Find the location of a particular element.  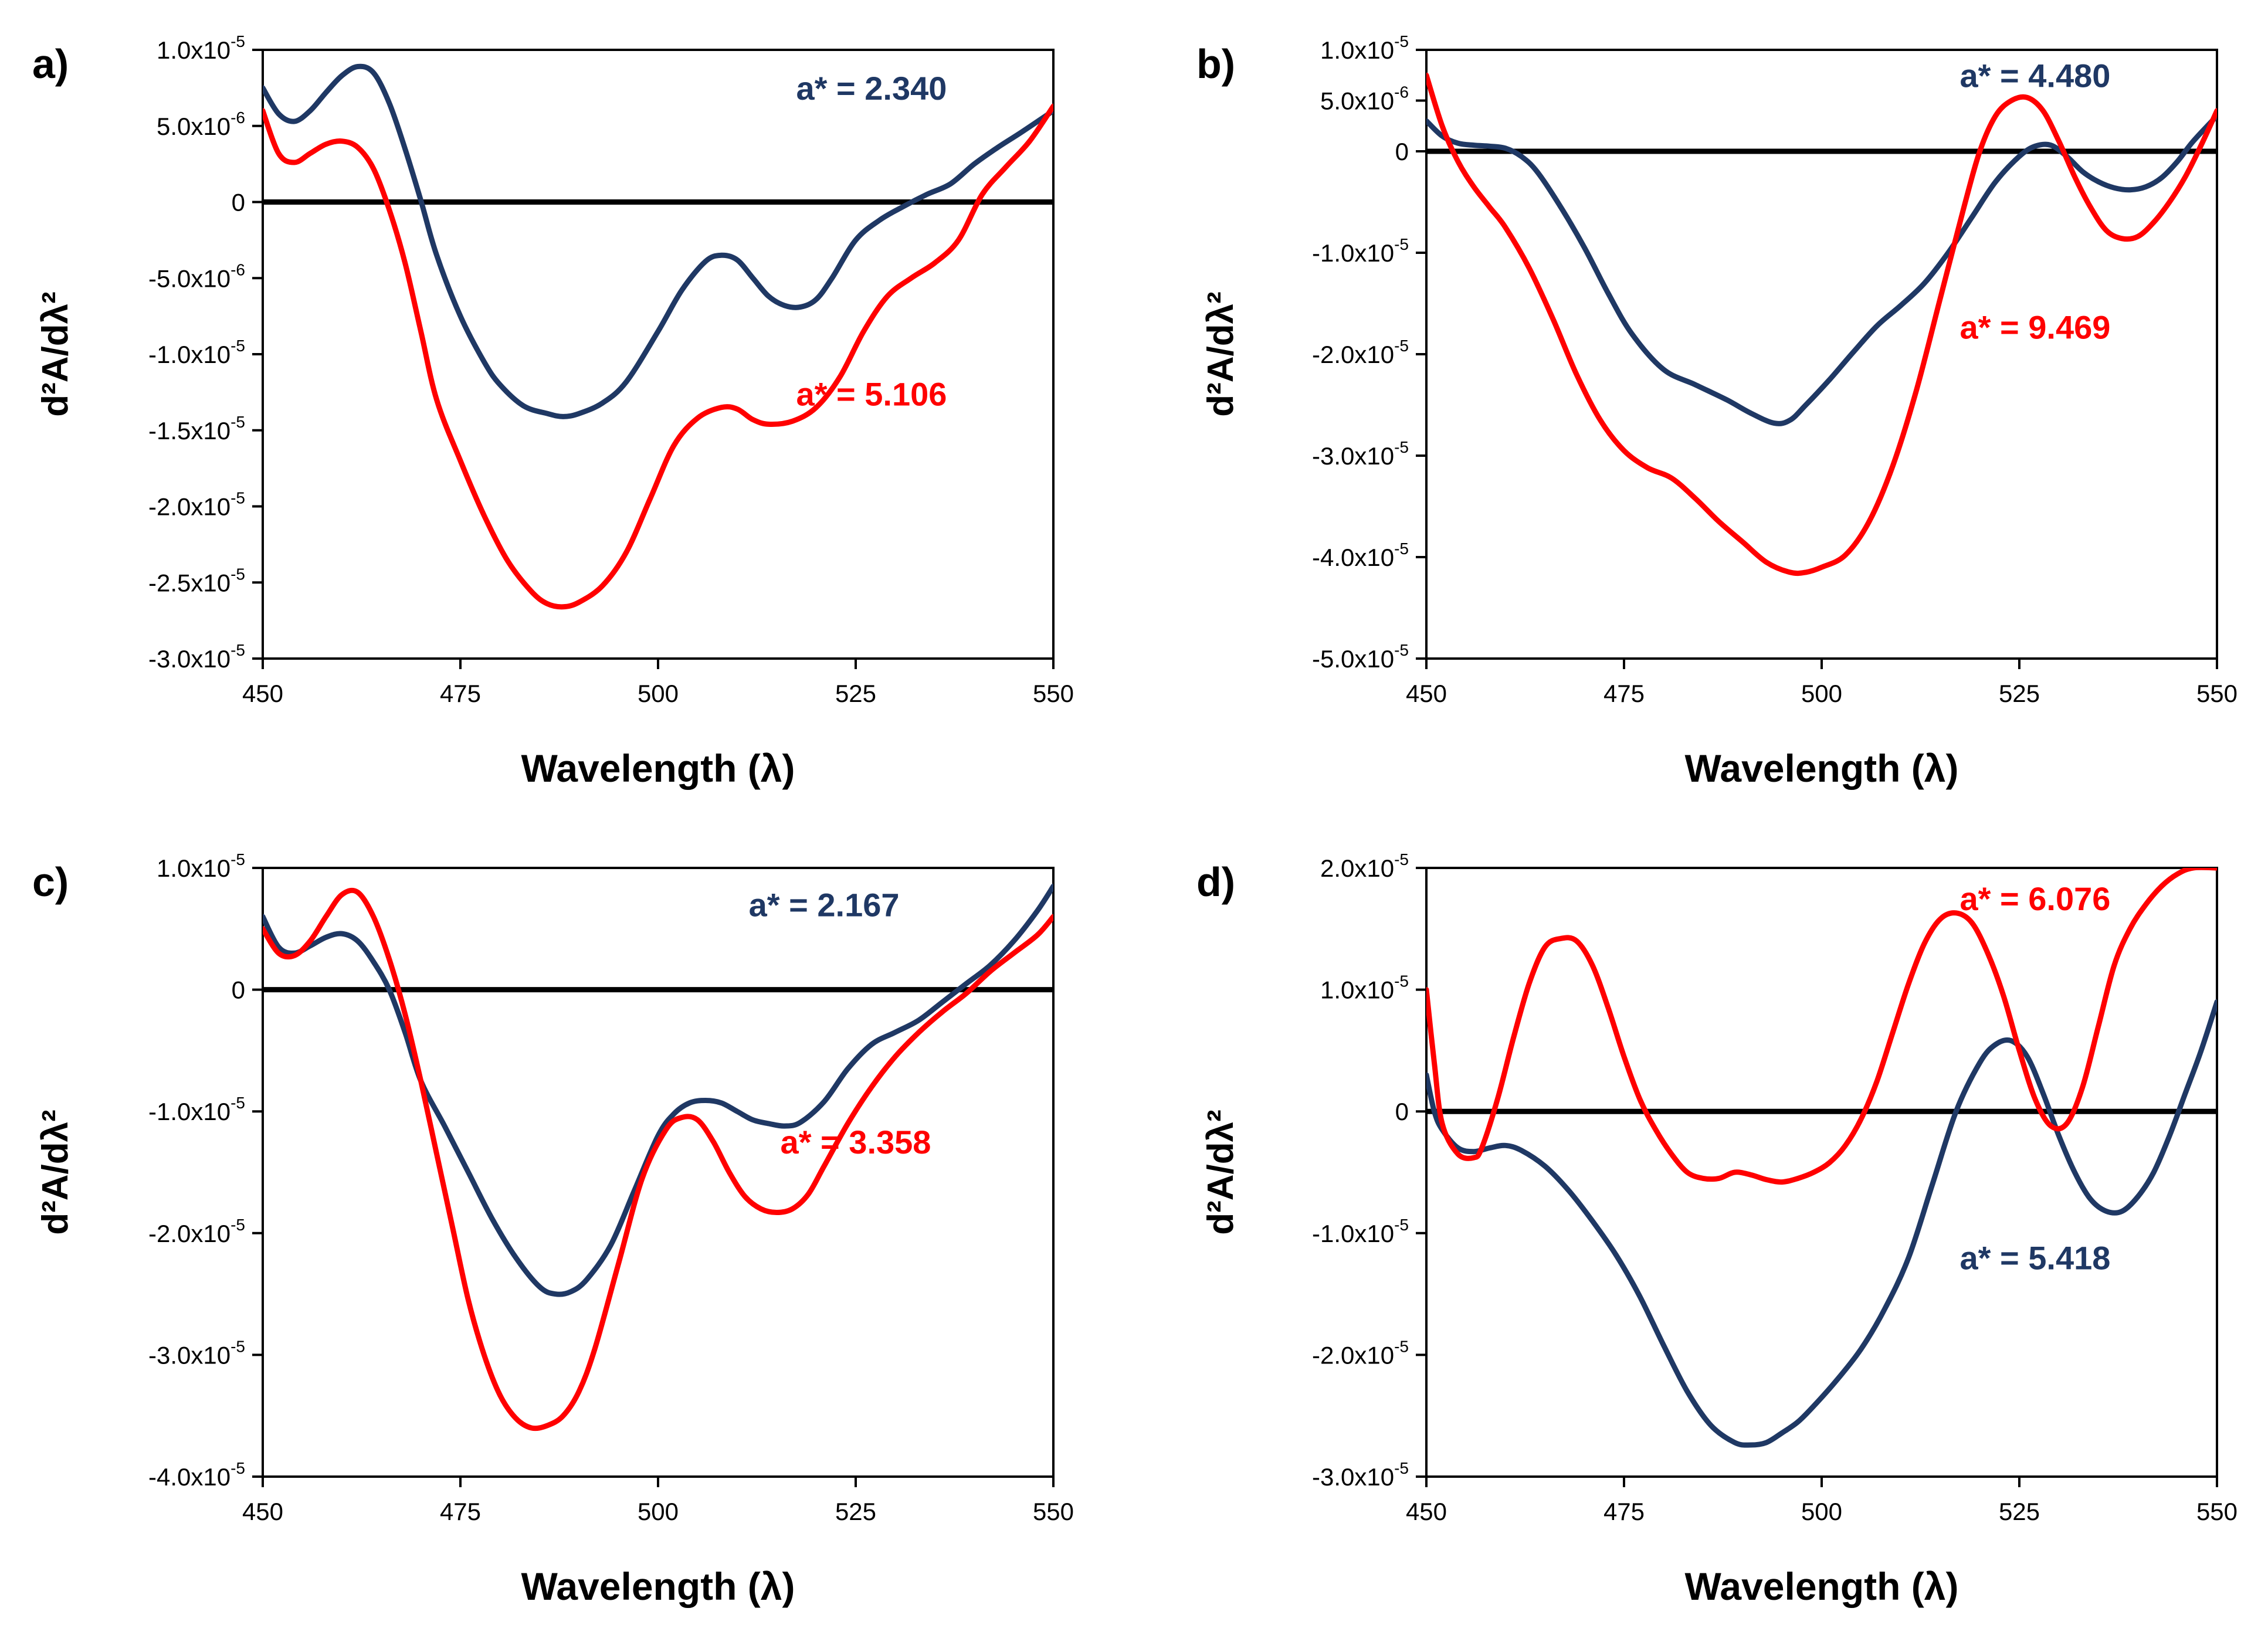

y-tick-label: -2.5x10⁻⁵ is located at coordinates (197, 580).